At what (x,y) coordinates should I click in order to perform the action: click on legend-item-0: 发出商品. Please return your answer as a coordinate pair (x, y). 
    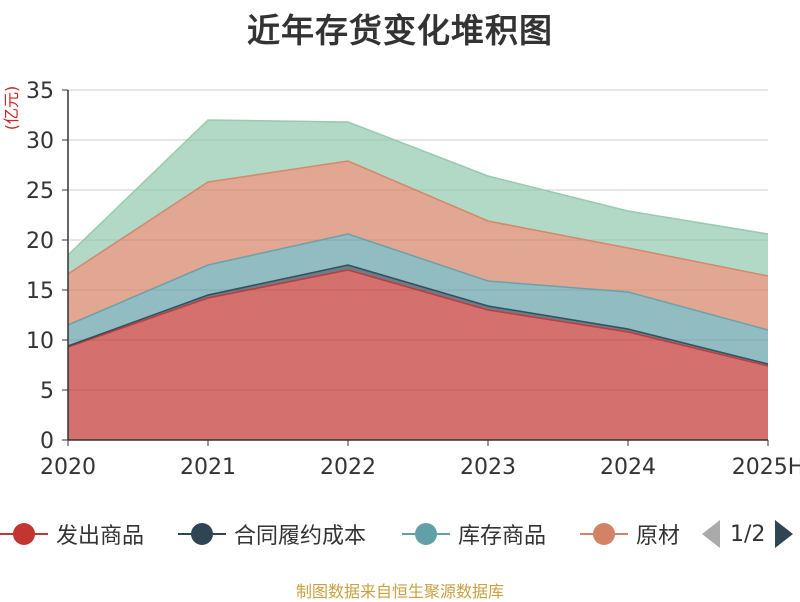
    Looking at the image, I should click on (72, 534).